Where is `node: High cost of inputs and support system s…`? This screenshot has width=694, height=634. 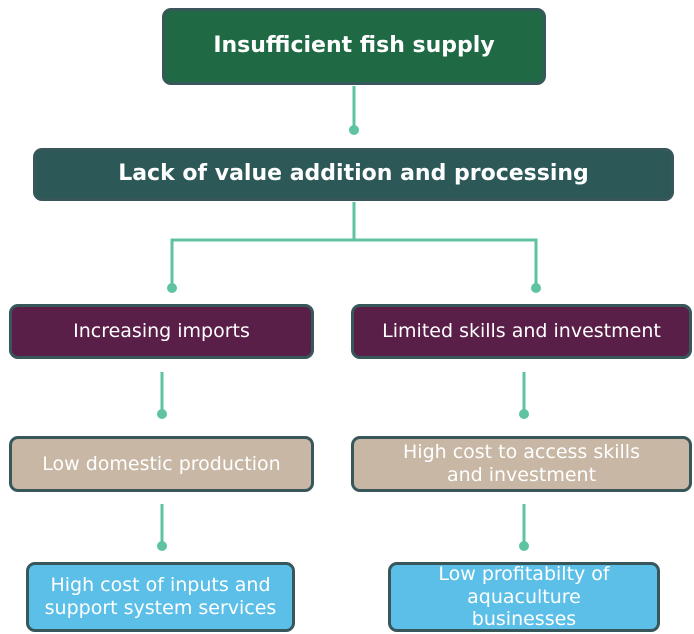 node: High cost of inputs and support system s… is located at coordinates (160, 597).